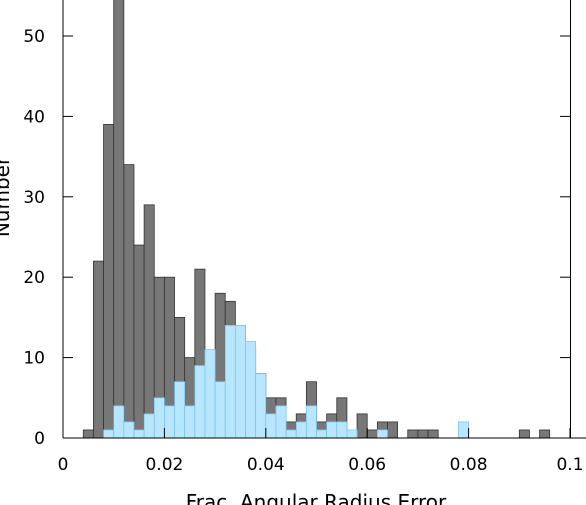  I want to click on x-tick-label: 0.1, so click(569, 465).